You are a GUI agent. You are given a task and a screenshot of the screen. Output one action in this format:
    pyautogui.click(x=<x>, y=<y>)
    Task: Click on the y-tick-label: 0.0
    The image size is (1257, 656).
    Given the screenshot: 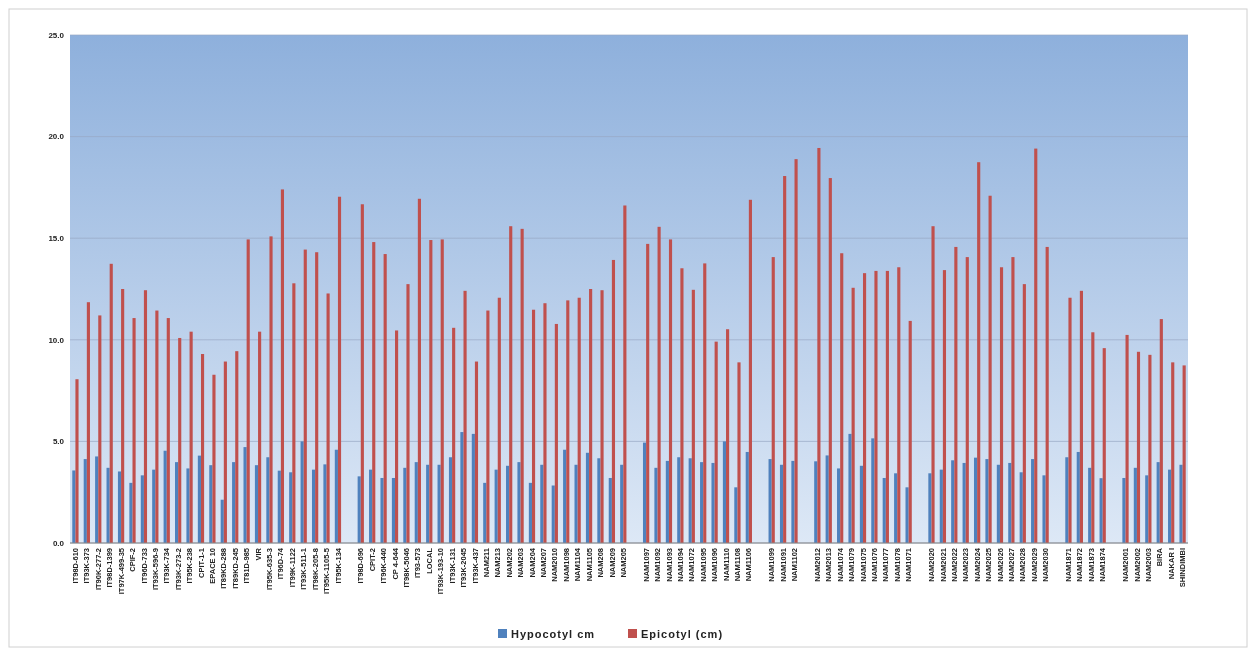 What is the action you would take?
    pyautogui.click(x=58, y=543)
    